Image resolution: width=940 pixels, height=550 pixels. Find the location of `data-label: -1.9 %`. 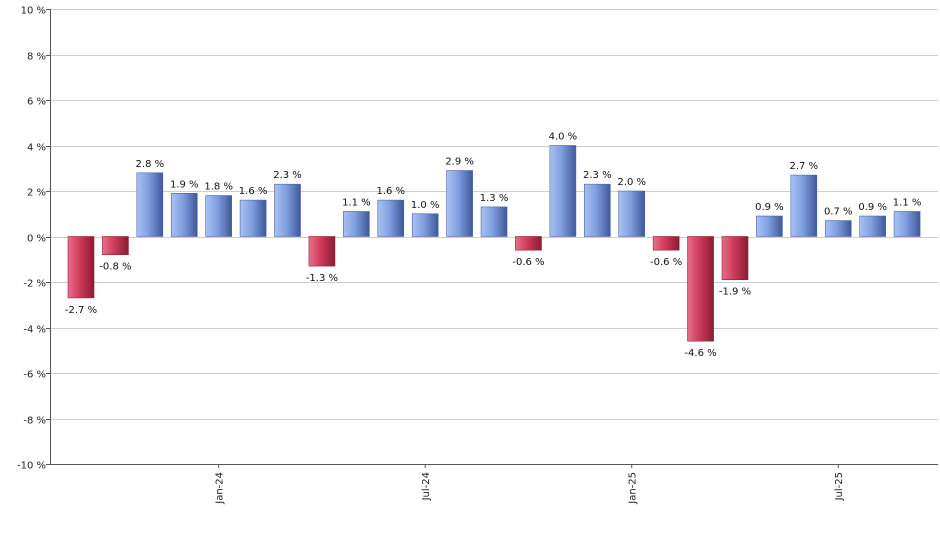

data-label: -1.9 % is located at coordinates (735, 292).